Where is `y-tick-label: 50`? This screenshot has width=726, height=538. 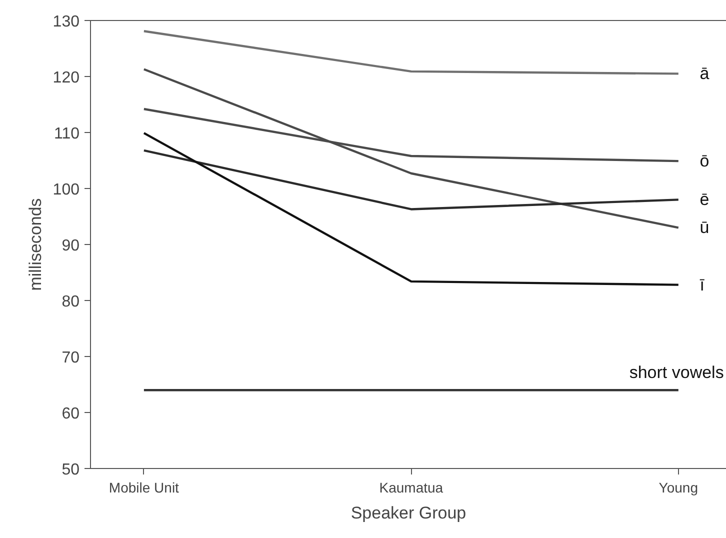 y-tick-label: 50 is located at coordinates (71, 470).